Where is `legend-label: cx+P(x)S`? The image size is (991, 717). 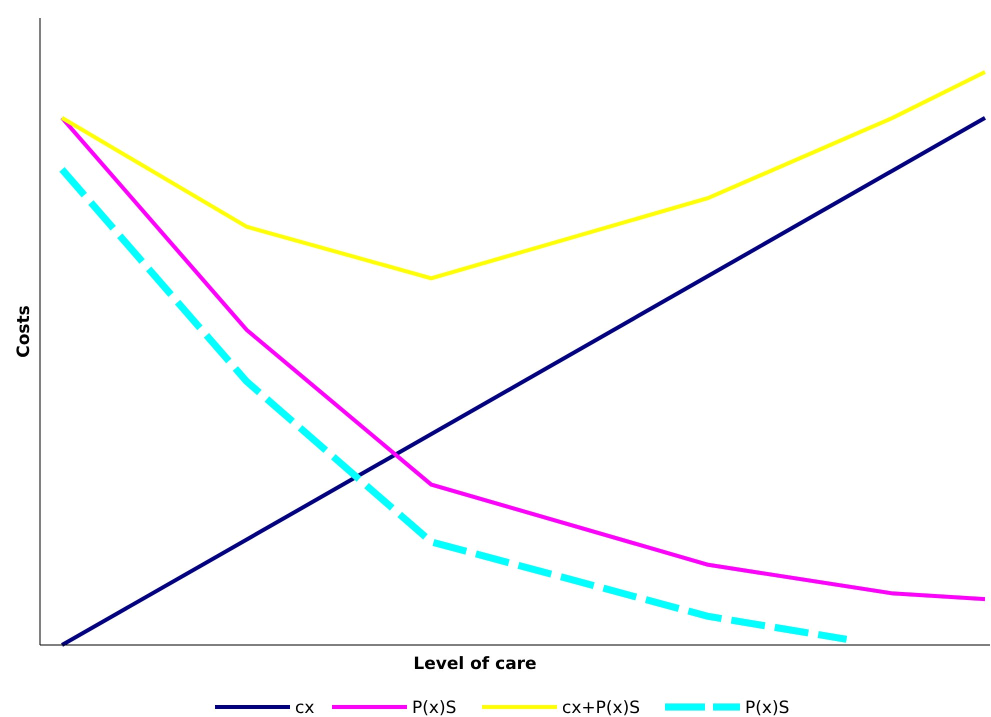 legend-label: cx+P(x)S is located at coordinates (601, 707).